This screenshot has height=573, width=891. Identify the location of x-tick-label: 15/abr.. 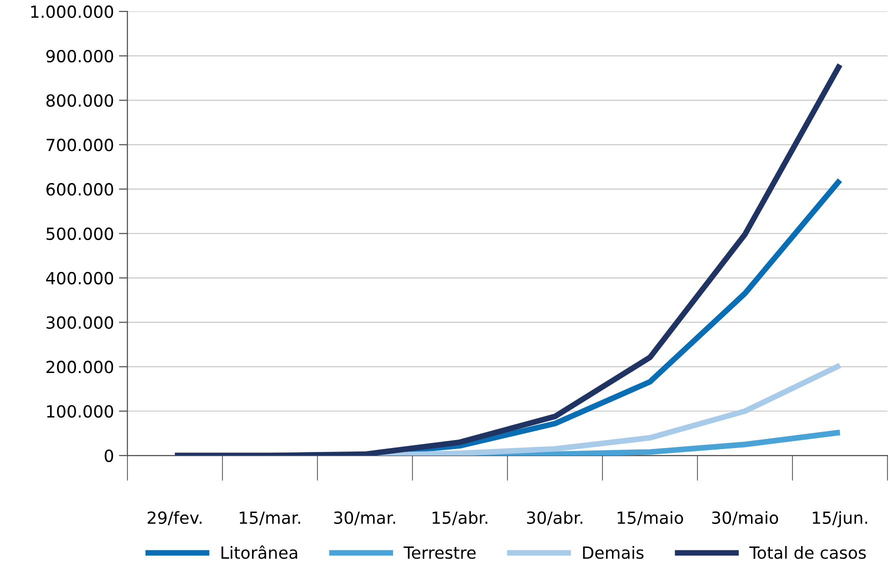
(460, 518).